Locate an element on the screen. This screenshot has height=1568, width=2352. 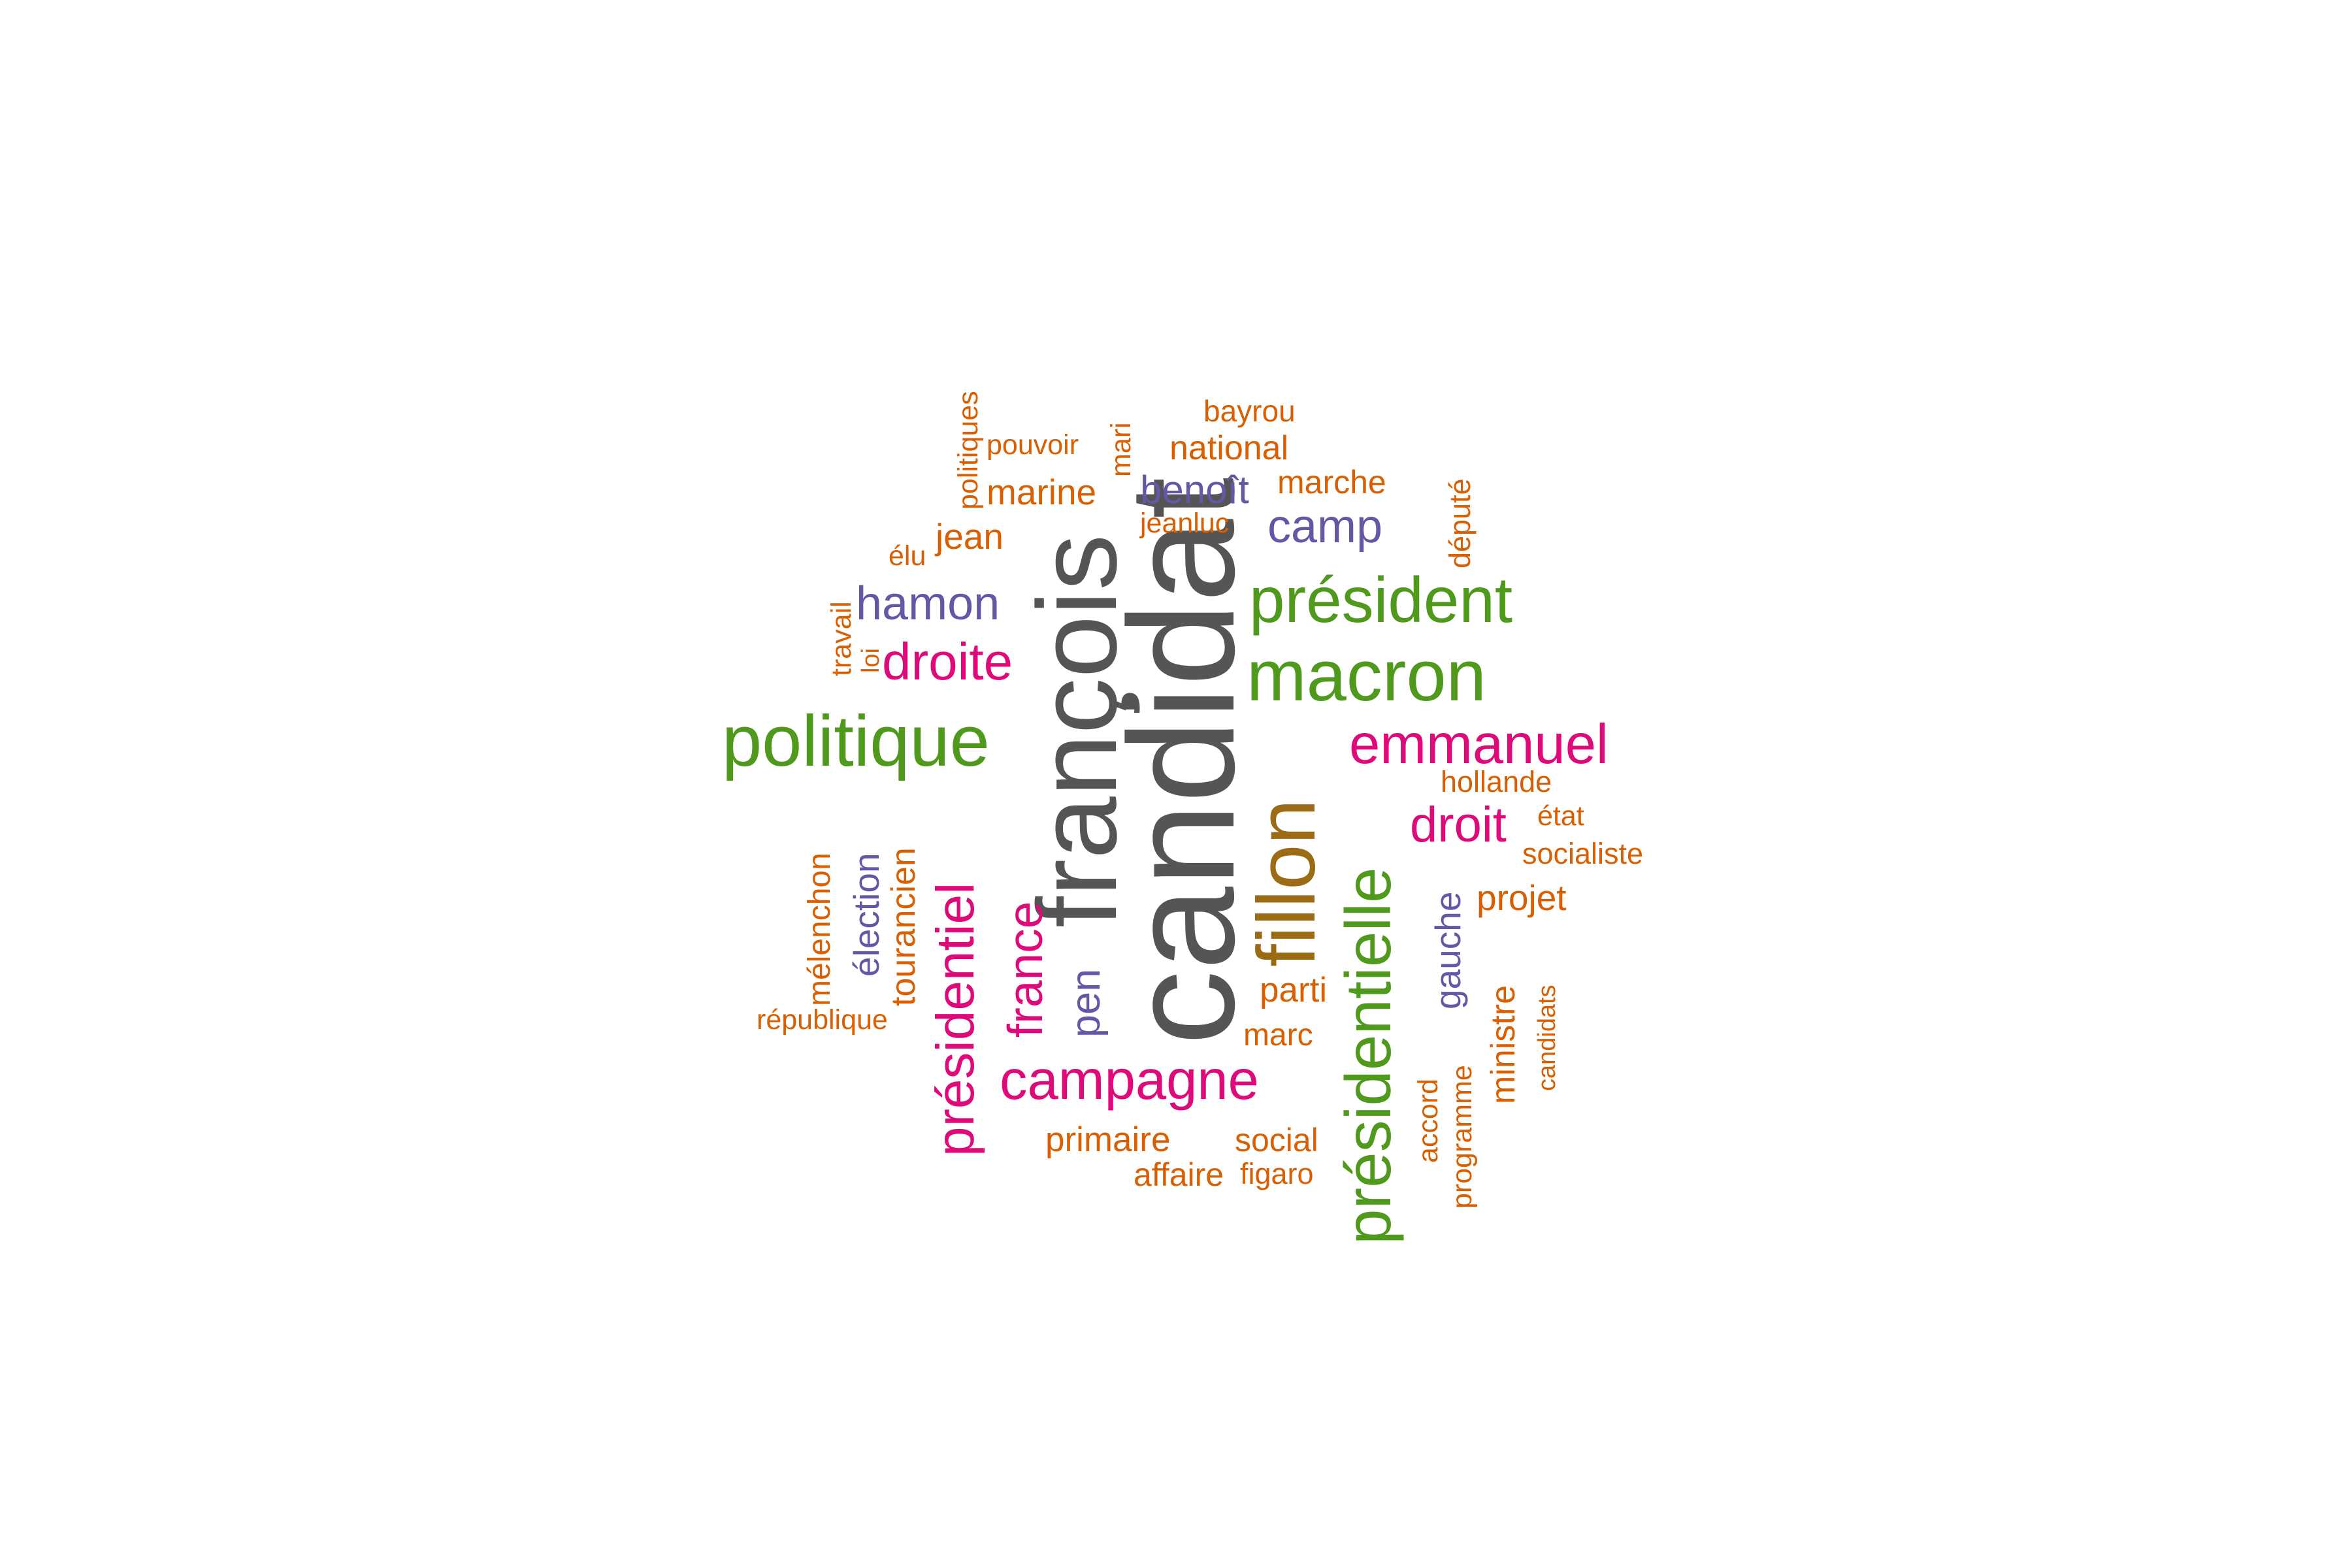
word-politique: politique is located at coordinates (856, 741).